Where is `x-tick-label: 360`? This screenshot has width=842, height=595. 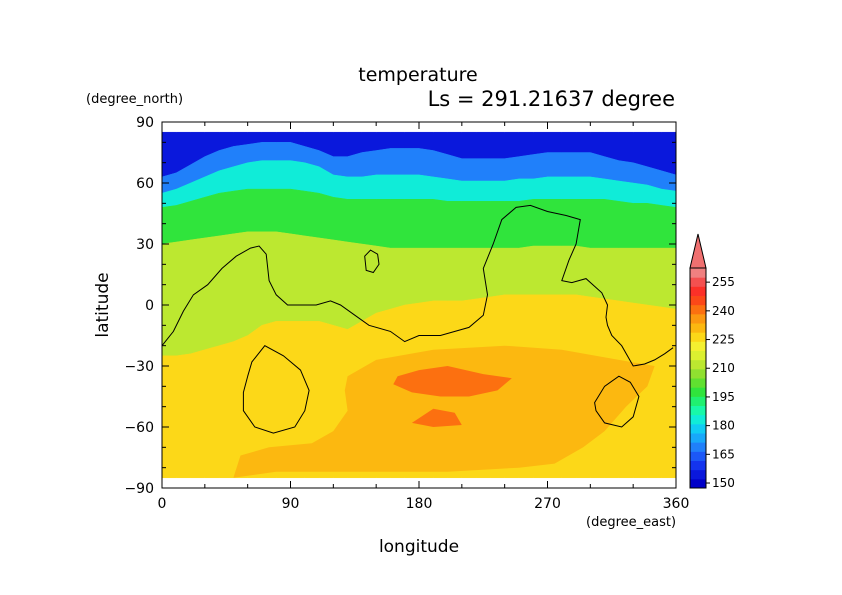 x-tick-label: 360 is located at coordinates (676, 504).